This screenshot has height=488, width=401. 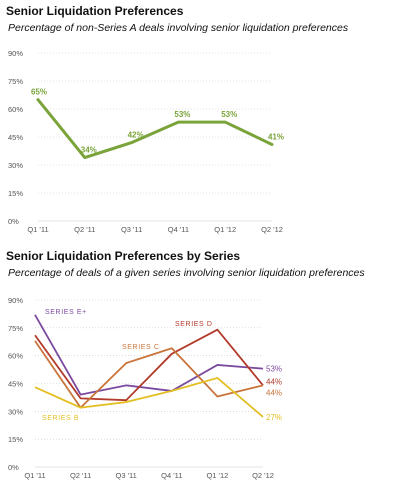 What do you see at coordinates (263, 475) in the screenshot?
I see `chart2-xtick-label: Q2 '12` at bounding box center [263, 475].